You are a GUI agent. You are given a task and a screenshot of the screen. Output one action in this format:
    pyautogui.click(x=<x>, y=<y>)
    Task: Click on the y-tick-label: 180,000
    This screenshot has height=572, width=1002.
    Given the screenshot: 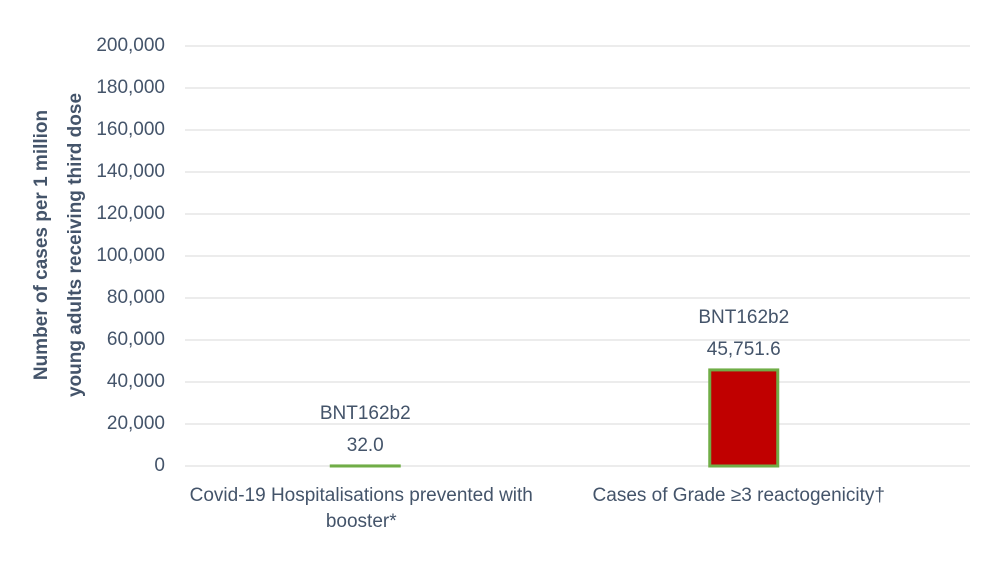 What is the action you would take?
    pyautogui.click(x=130, y=87)
    